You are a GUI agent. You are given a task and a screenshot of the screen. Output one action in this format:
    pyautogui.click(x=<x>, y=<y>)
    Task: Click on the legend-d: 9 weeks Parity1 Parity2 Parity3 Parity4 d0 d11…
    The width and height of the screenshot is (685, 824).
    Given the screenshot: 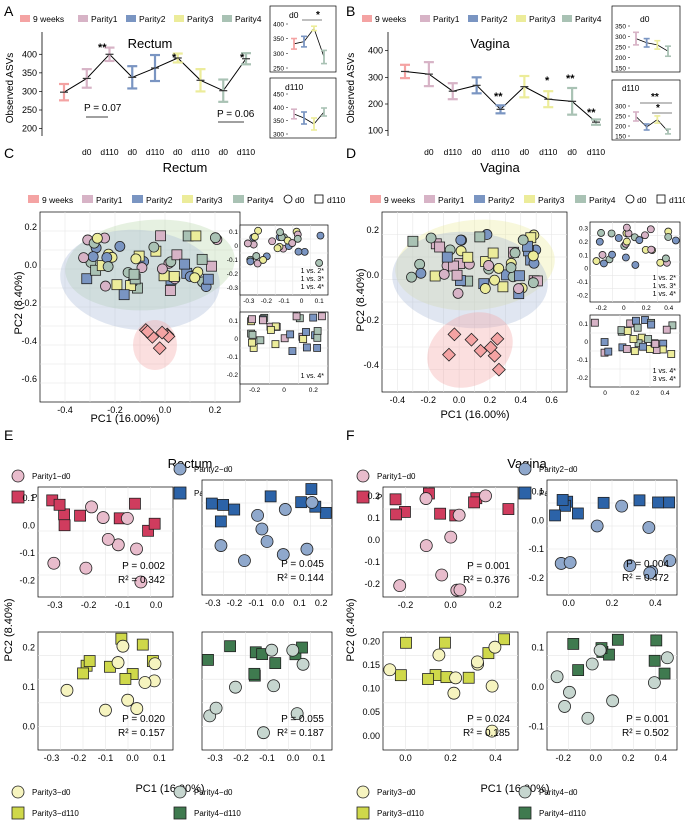 What is the action you would take?
    pyautogui.click(x=527, y=199)
    